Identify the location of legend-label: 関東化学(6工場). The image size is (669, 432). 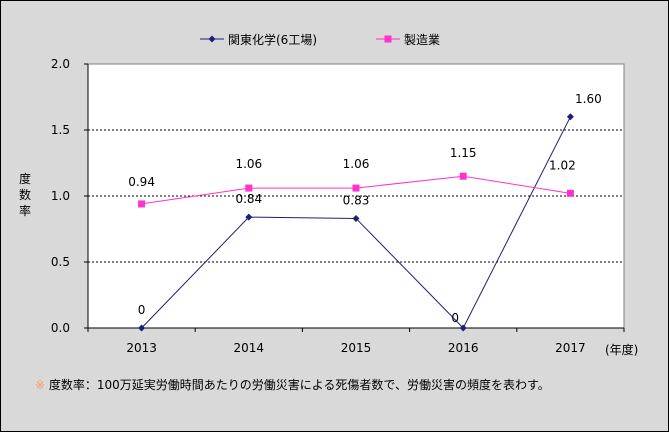
(272, 39).